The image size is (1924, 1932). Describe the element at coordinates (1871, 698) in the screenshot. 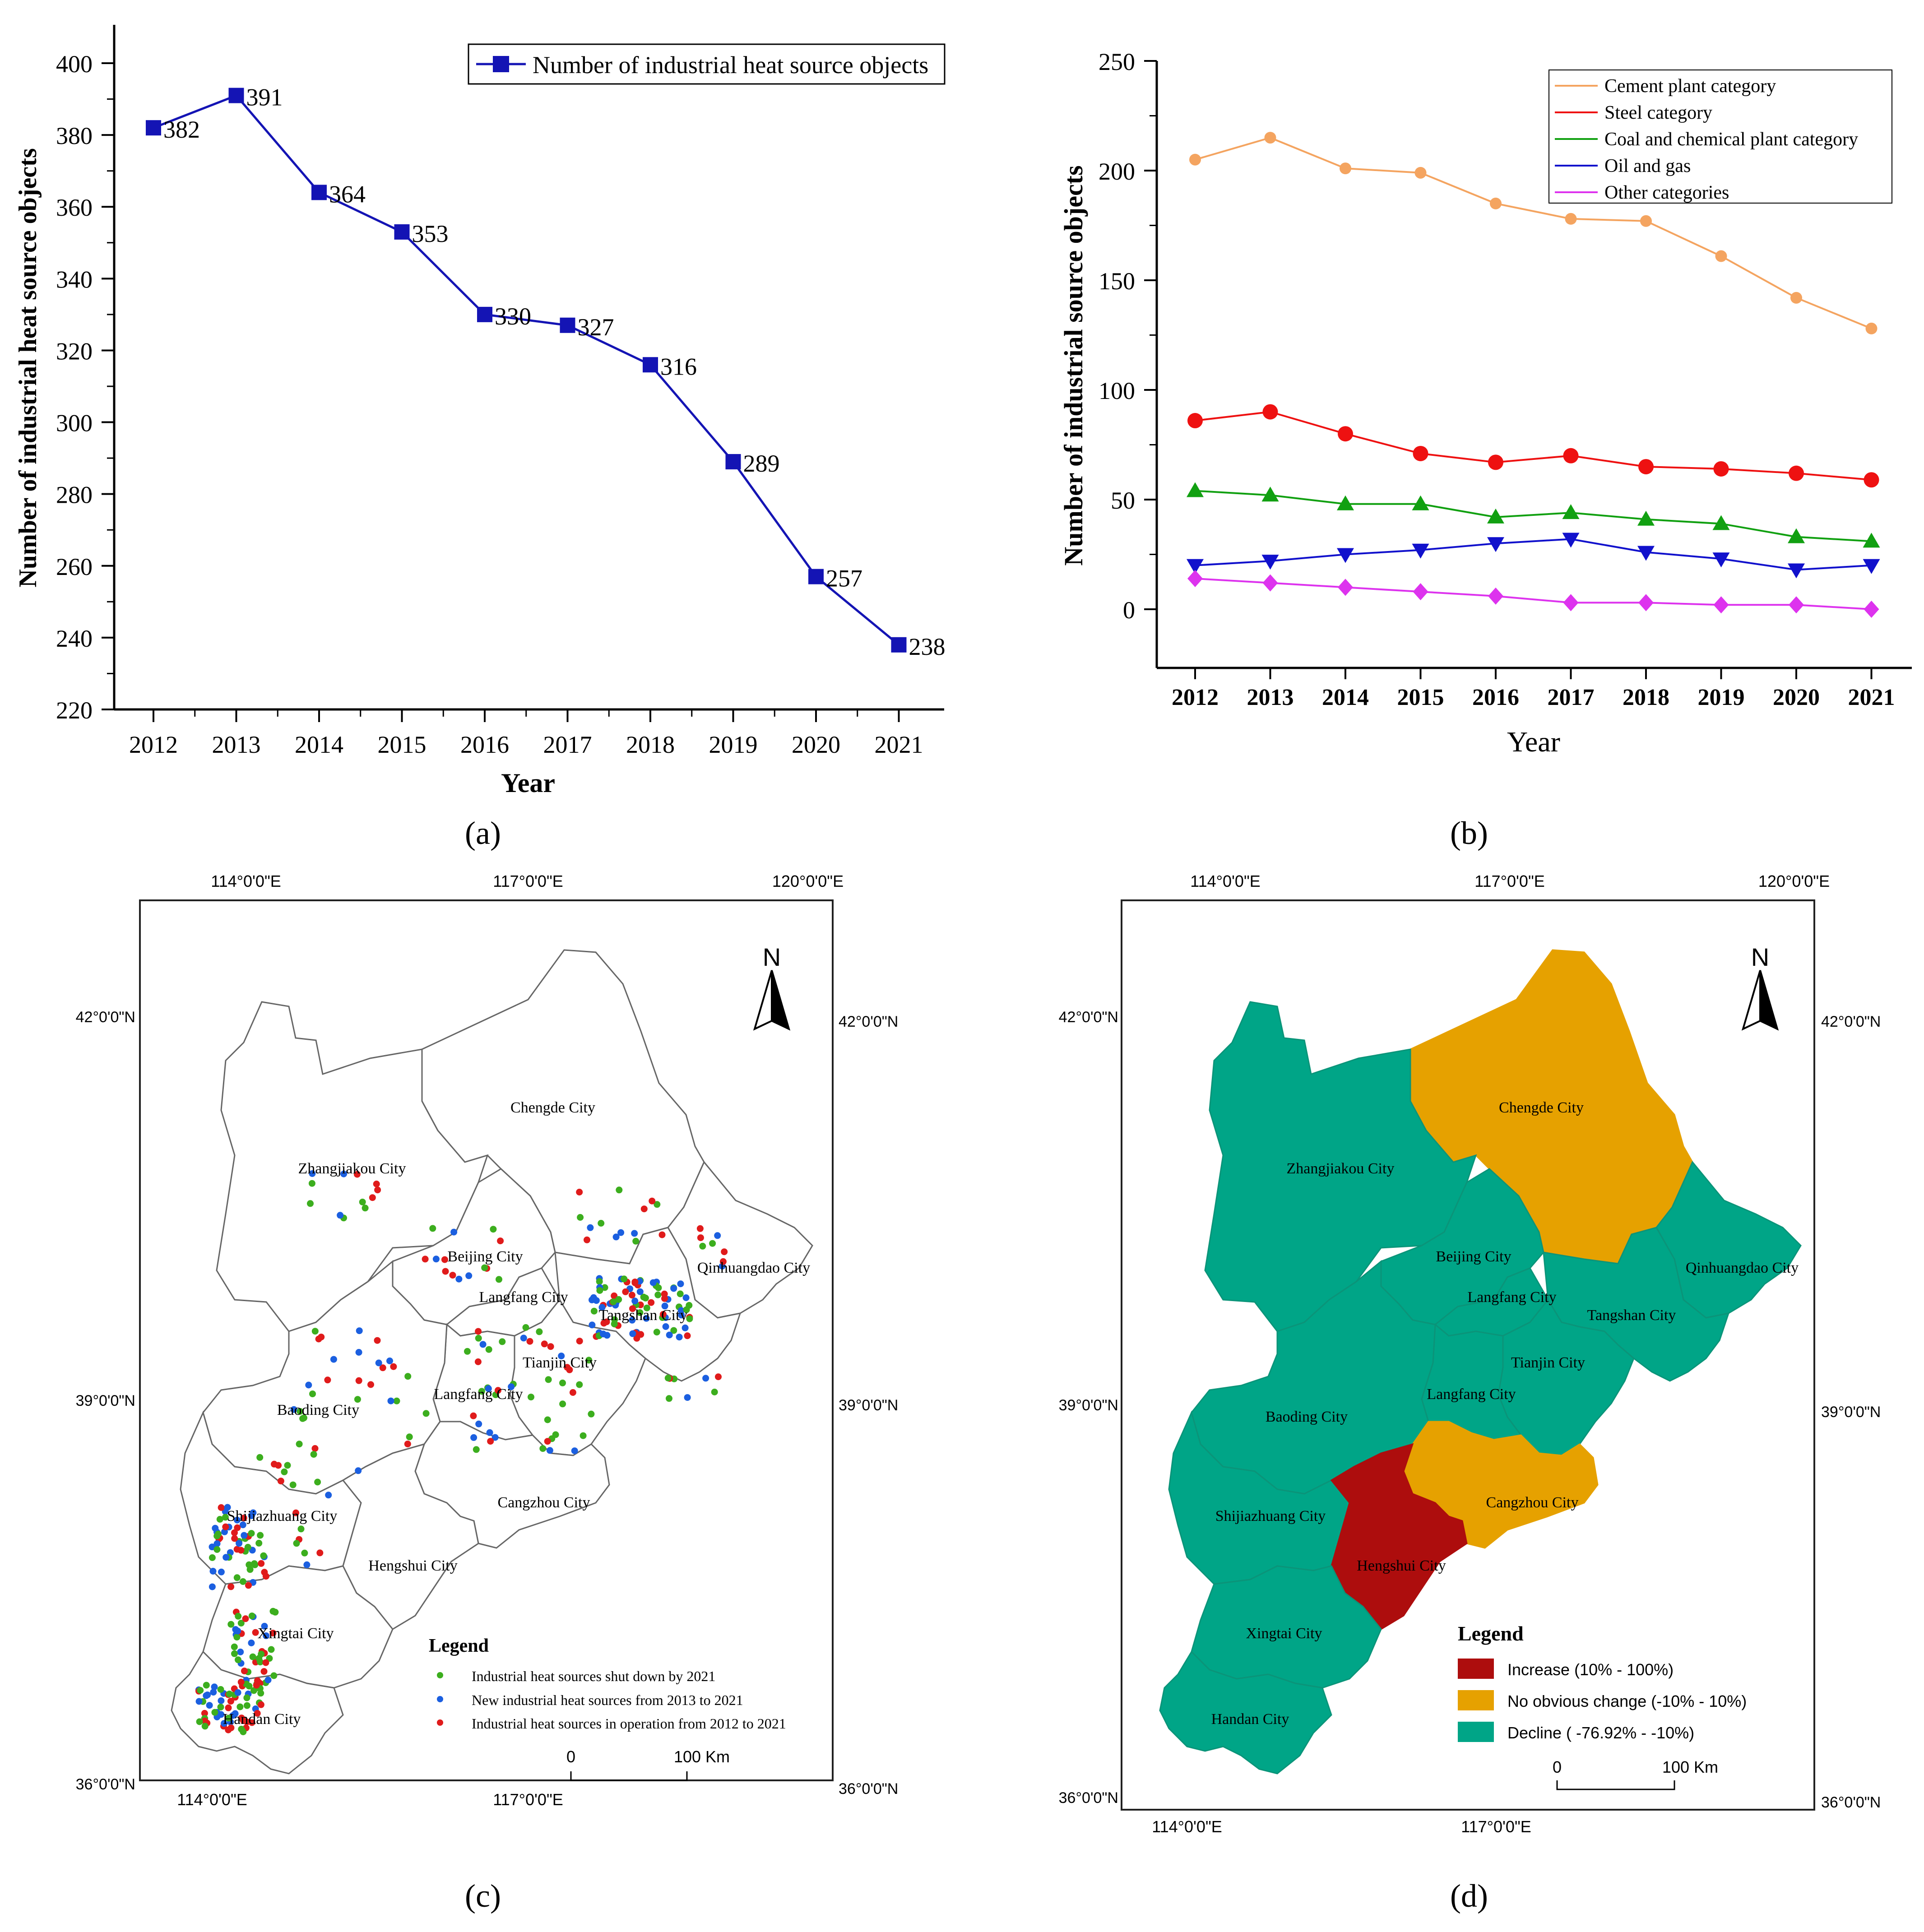

I see `chart-b-x-tick-label: 2021` at that location.